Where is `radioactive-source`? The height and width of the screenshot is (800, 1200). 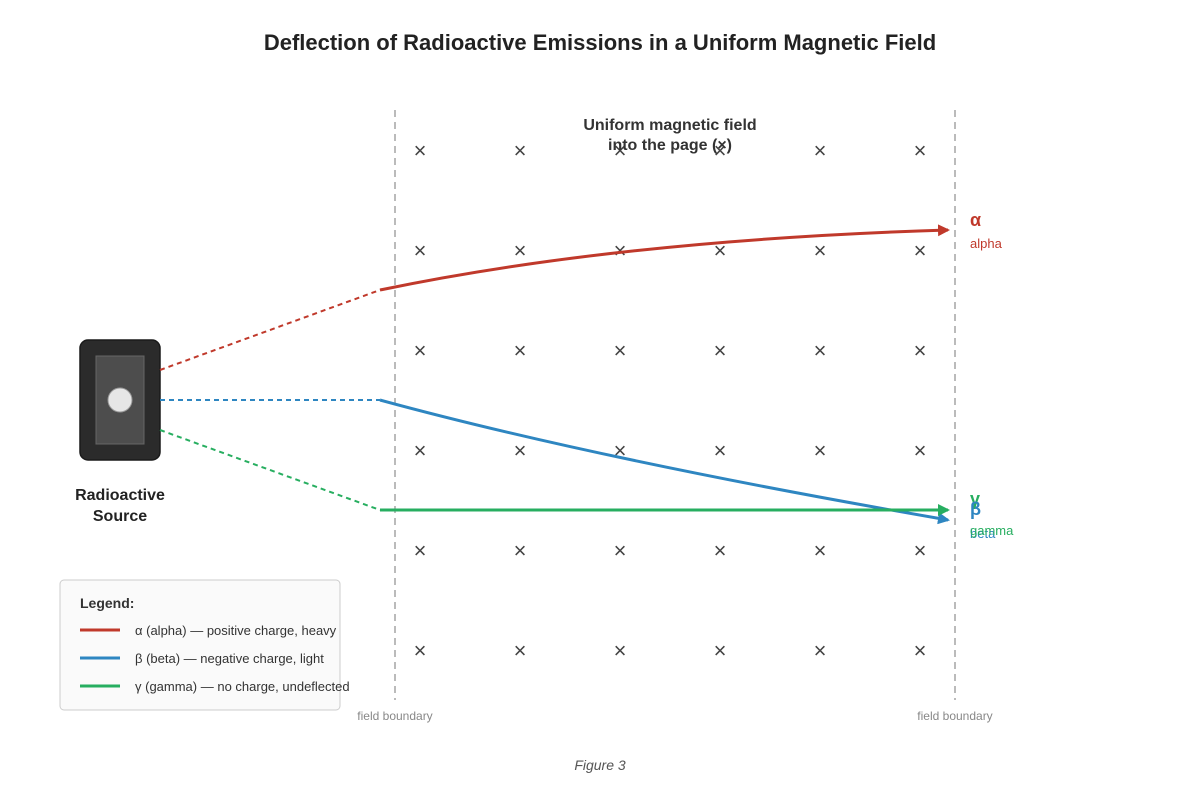 radioactive-source is located at coordinates (120, 400).